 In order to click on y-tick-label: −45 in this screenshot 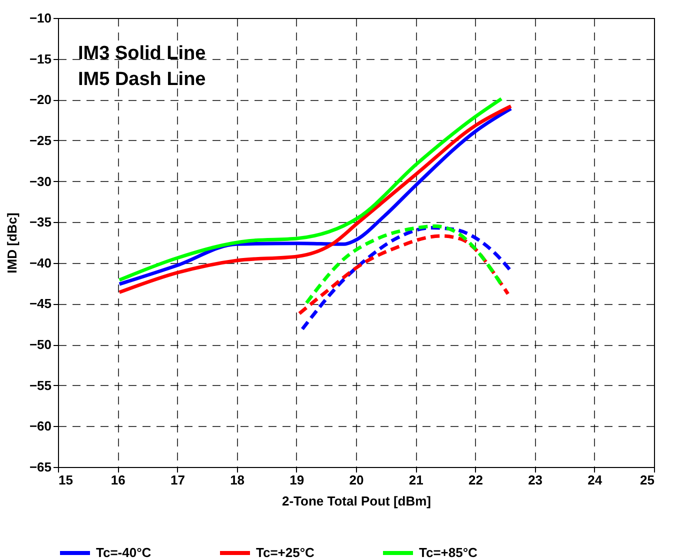, I will do `click(40, 304)`.